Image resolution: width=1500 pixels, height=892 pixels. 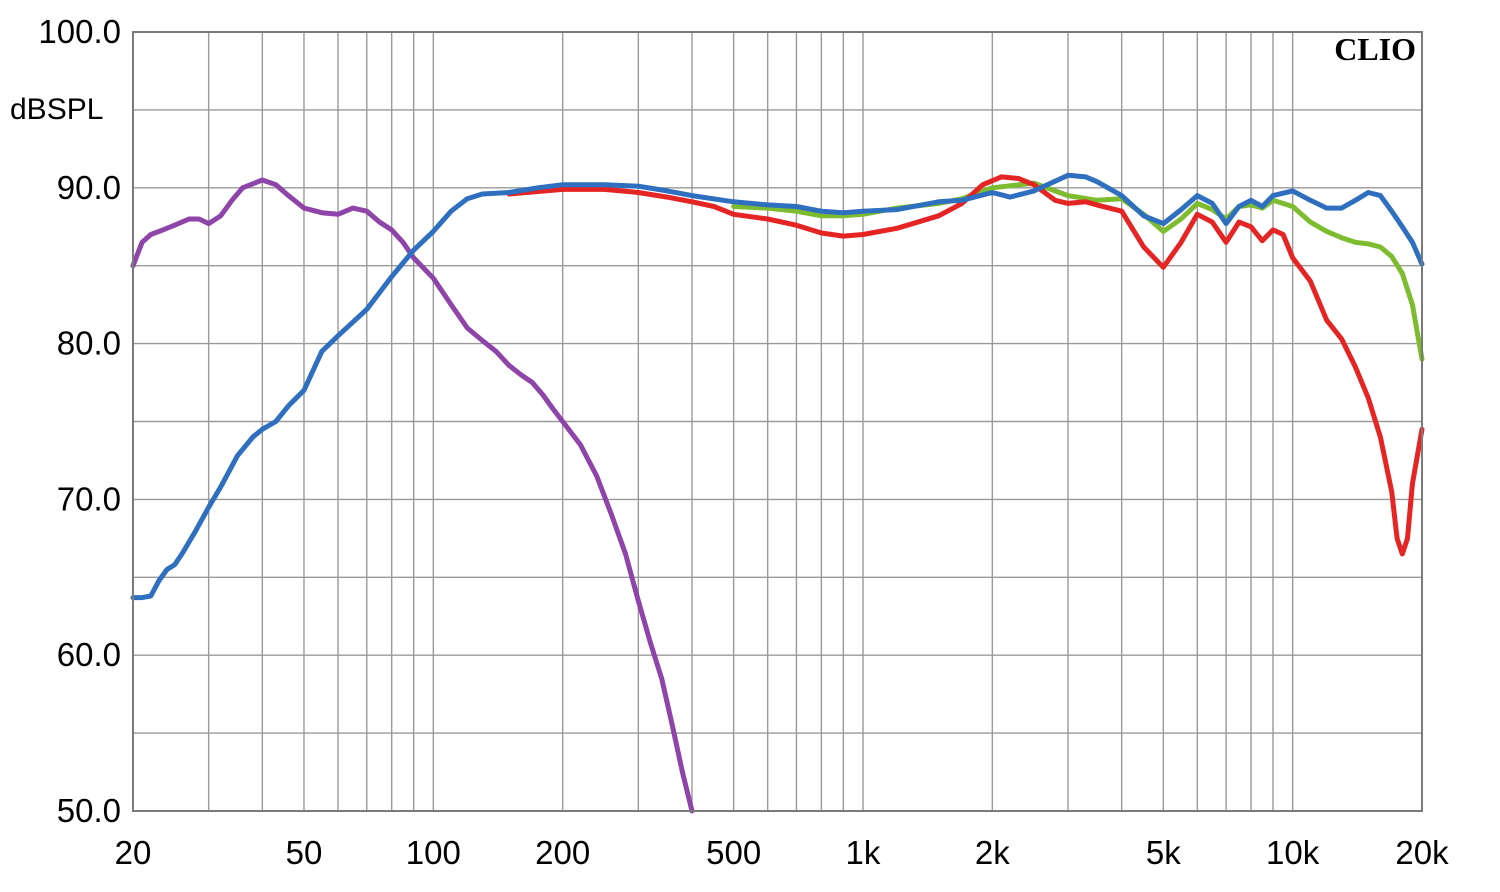 What do you see at coordinates (733, 852) in the screenshot?
I see `x-tick-label: 500` at bounding box center [733, 852].